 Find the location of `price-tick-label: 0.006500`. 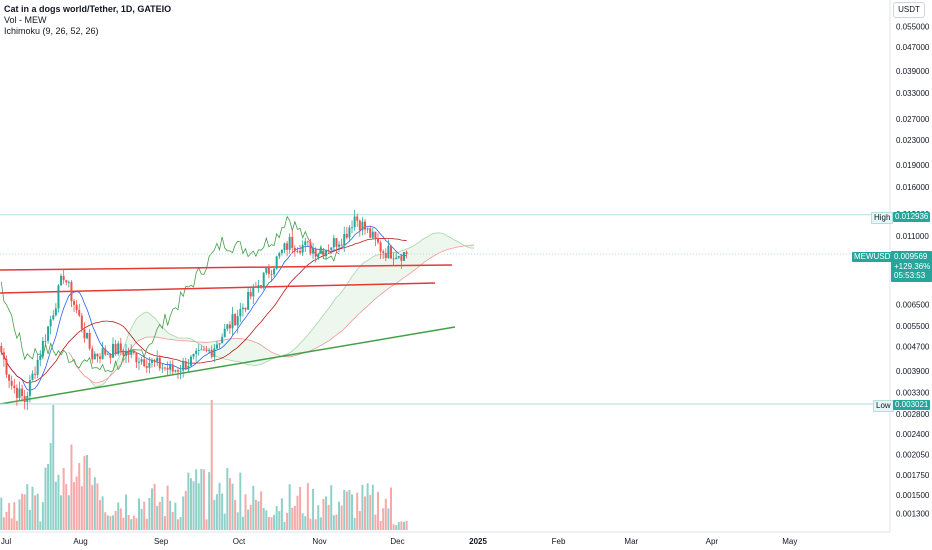

price-tick-label: 0.006500 is located at coordinates (913, 304).